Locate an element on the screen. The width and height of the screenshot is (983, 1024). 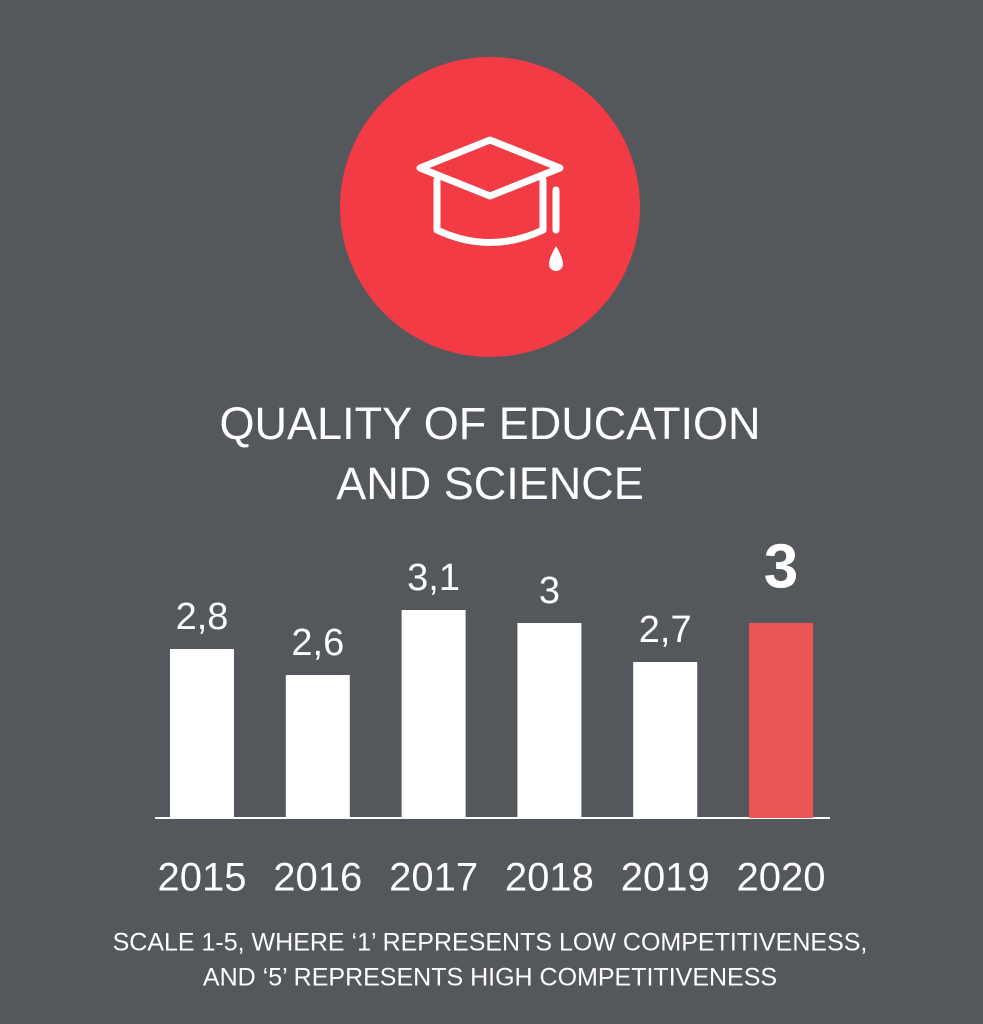
x-tick-label: 2015 is located at coordinates (202, 878).